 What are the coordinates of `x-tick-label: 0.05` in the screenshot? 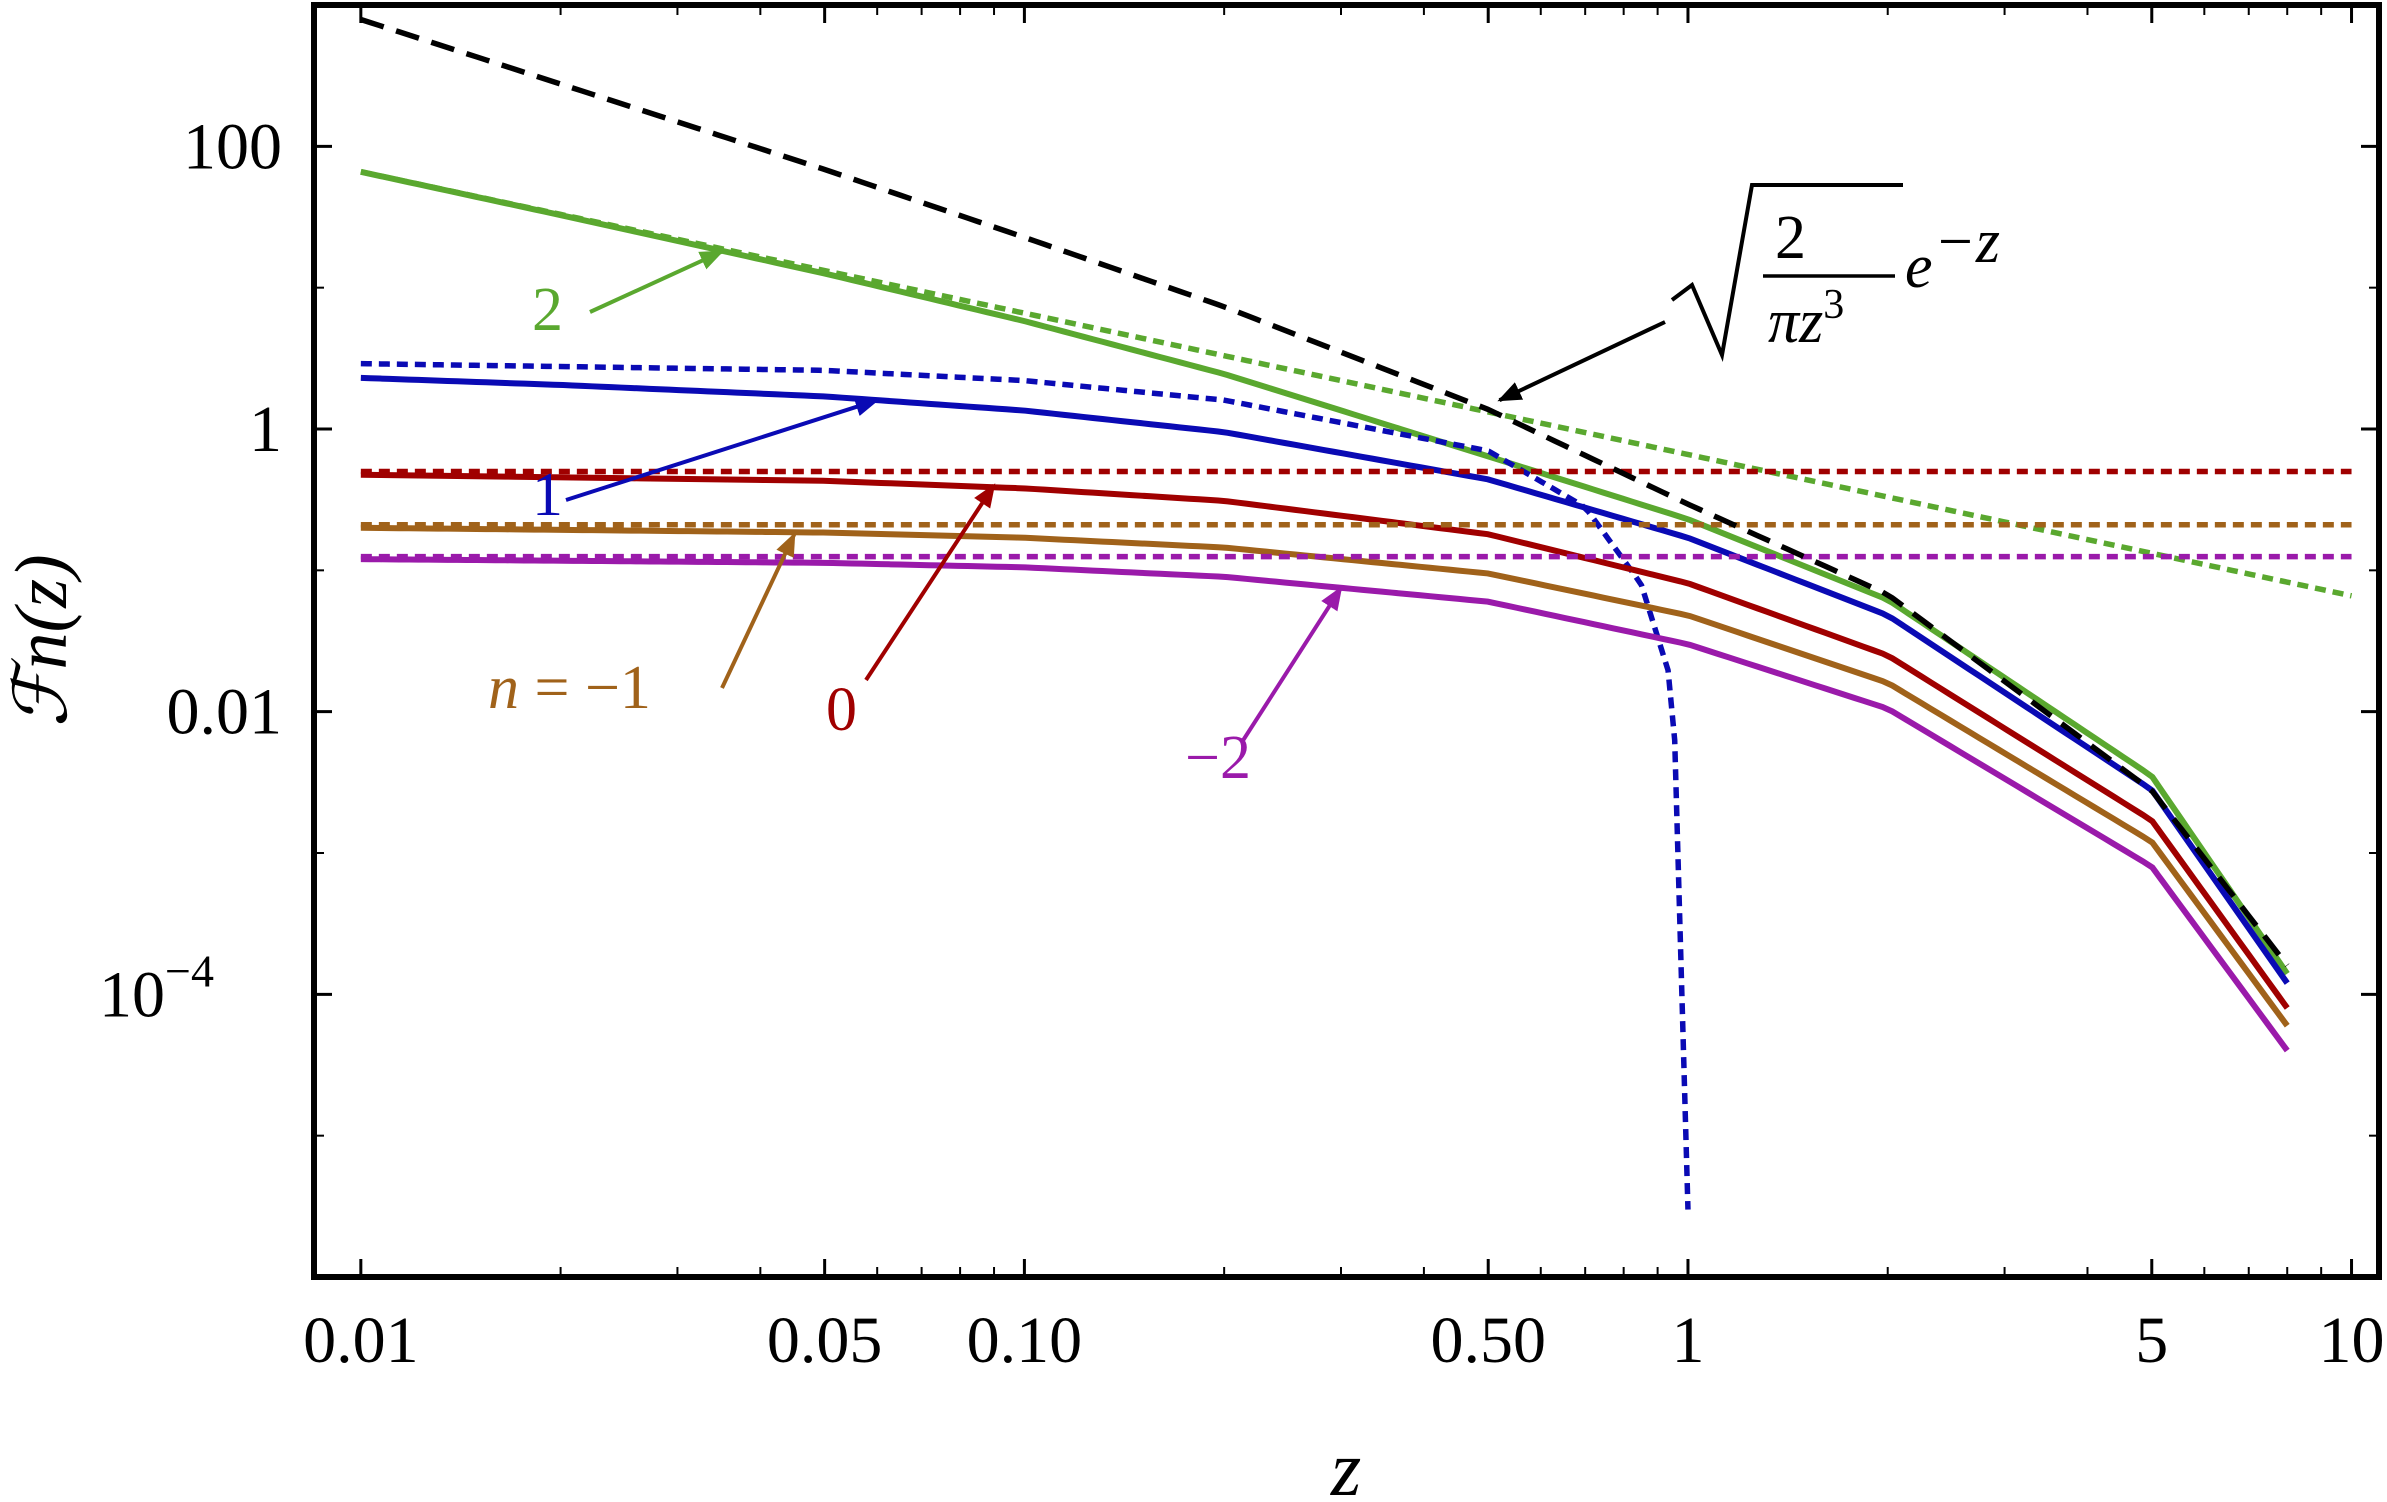 It's located at (825, 1340).